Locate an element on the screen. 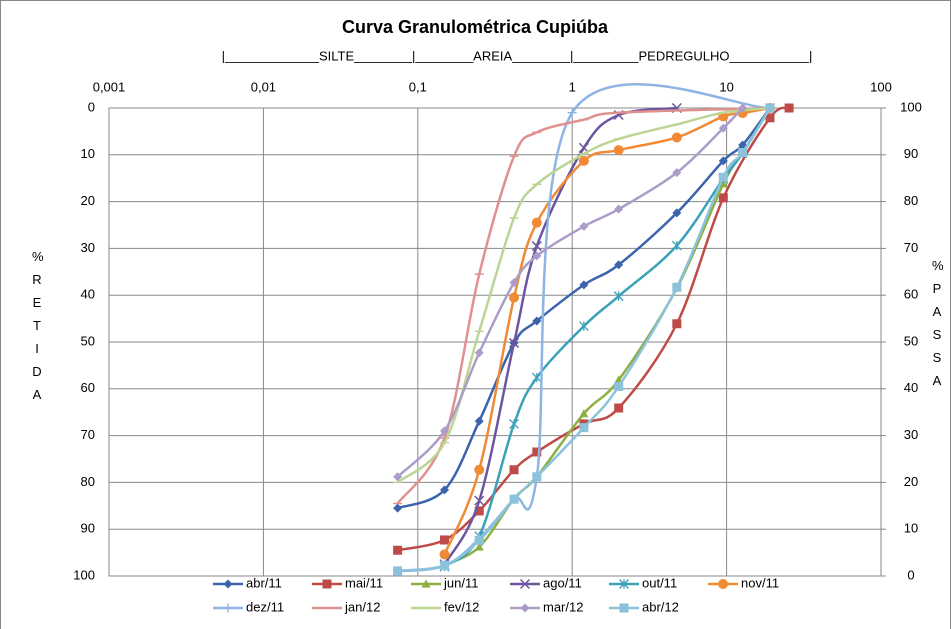 Image resolution: width=951 pixels, height=629 pixels. legend-label: abr/11 is located at coordinates (264, 582).